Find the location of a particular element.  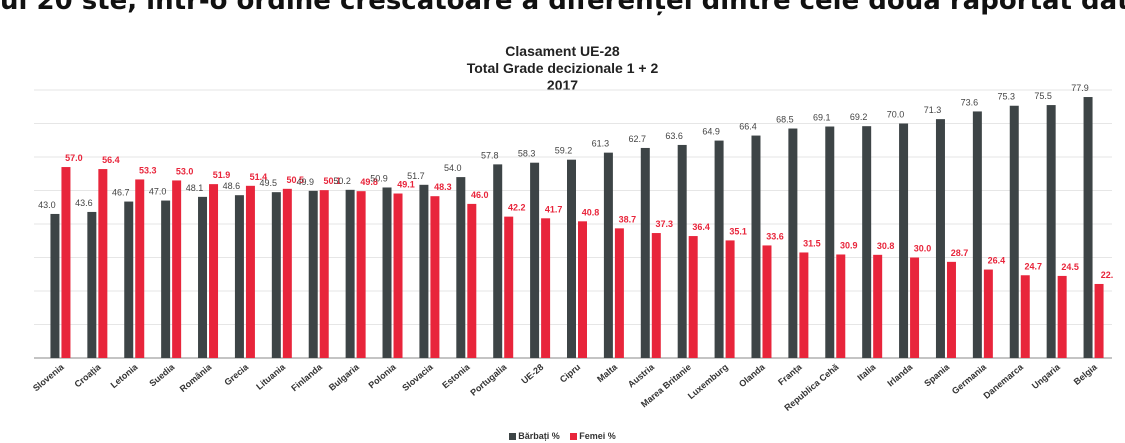

data-label-men: 70.0 is located at coordinates (896, 115).